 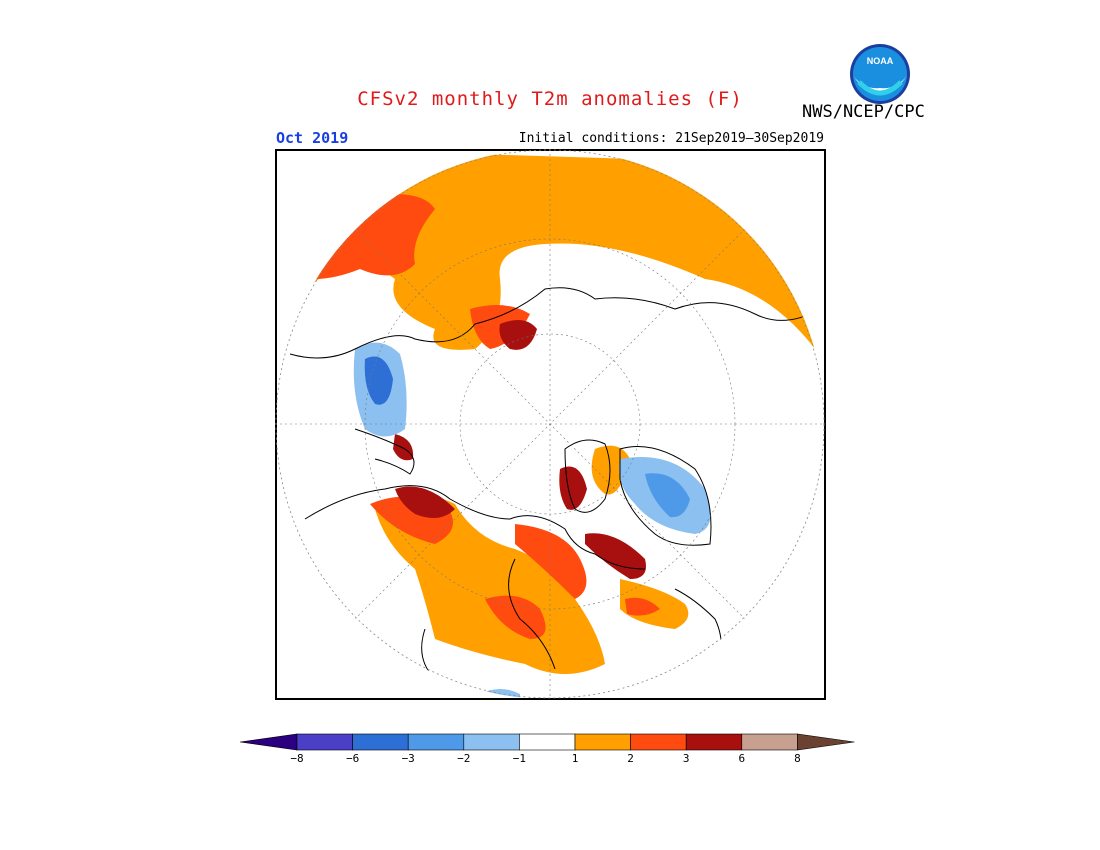 What do you see at coordinates (880, 61) in the screenshot?
I see `noaa-logo-text: NOAA` at bounding box center [880, 61].